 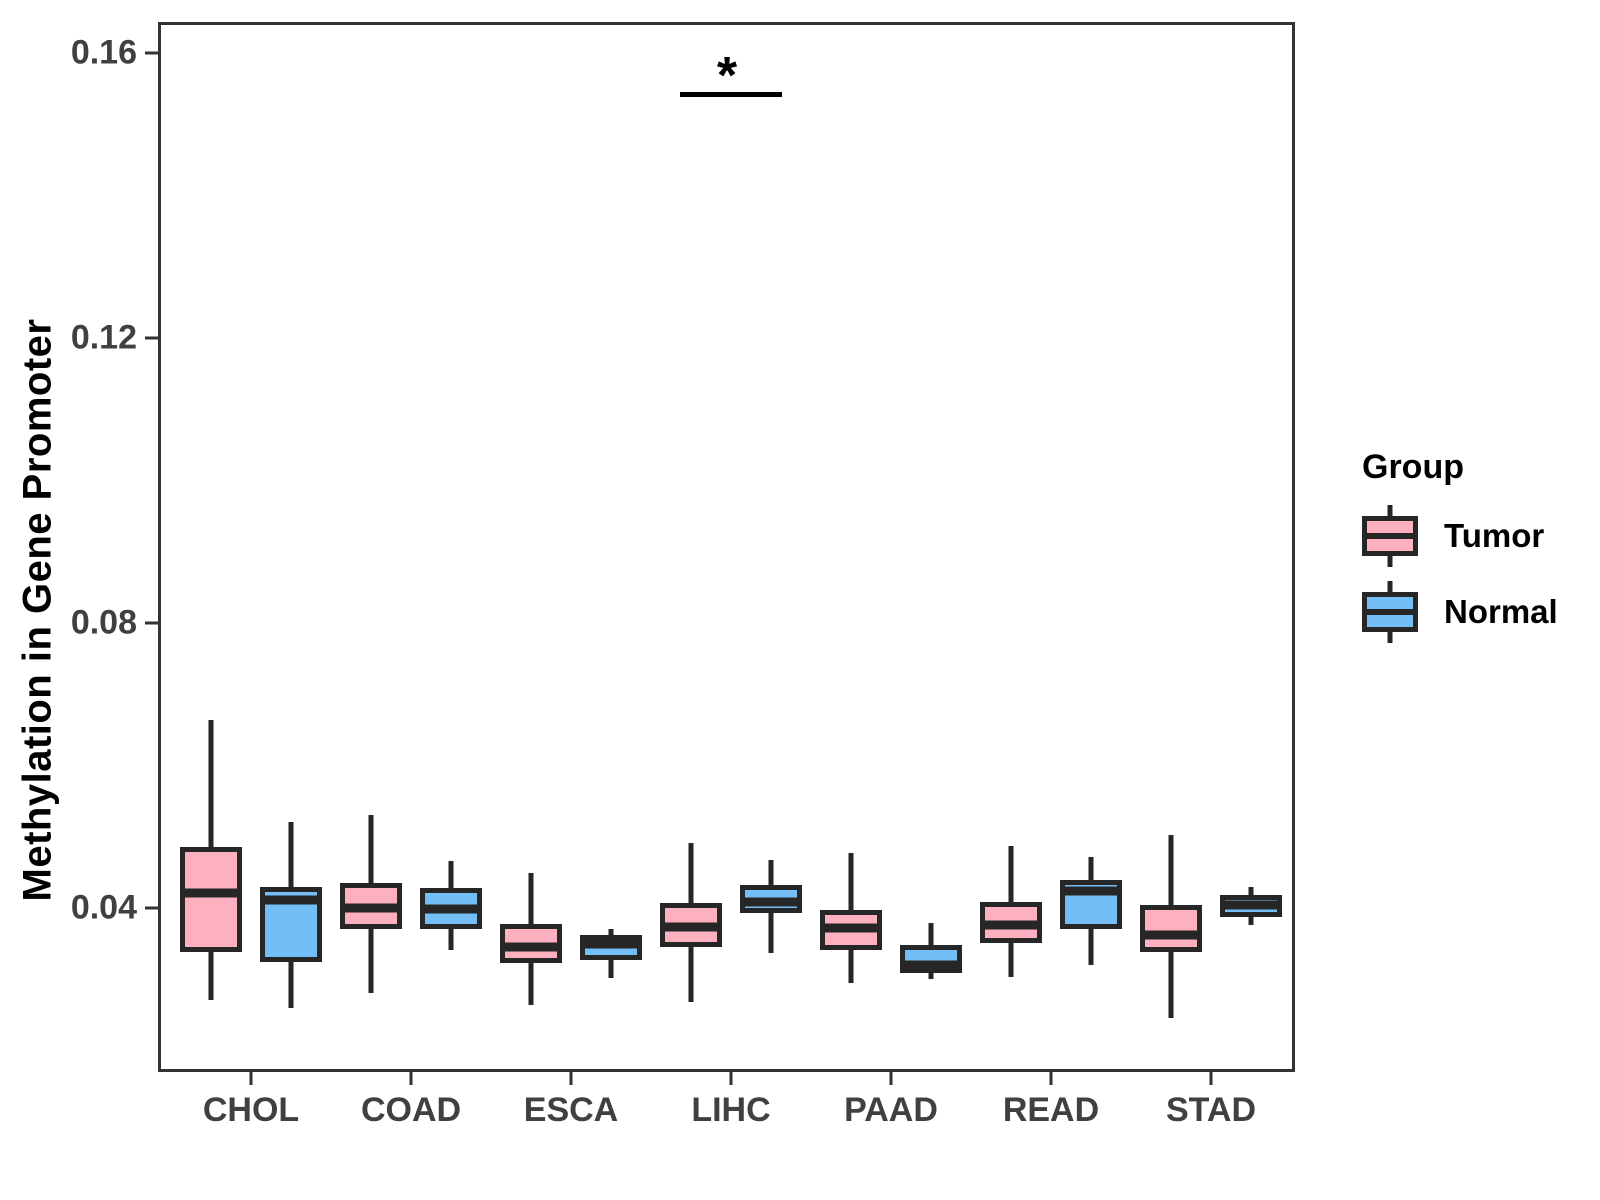 What do you see at coordinates (291, 900) in the screenshot?
I see `median-normal-chol` at bounding box center [291, 900].